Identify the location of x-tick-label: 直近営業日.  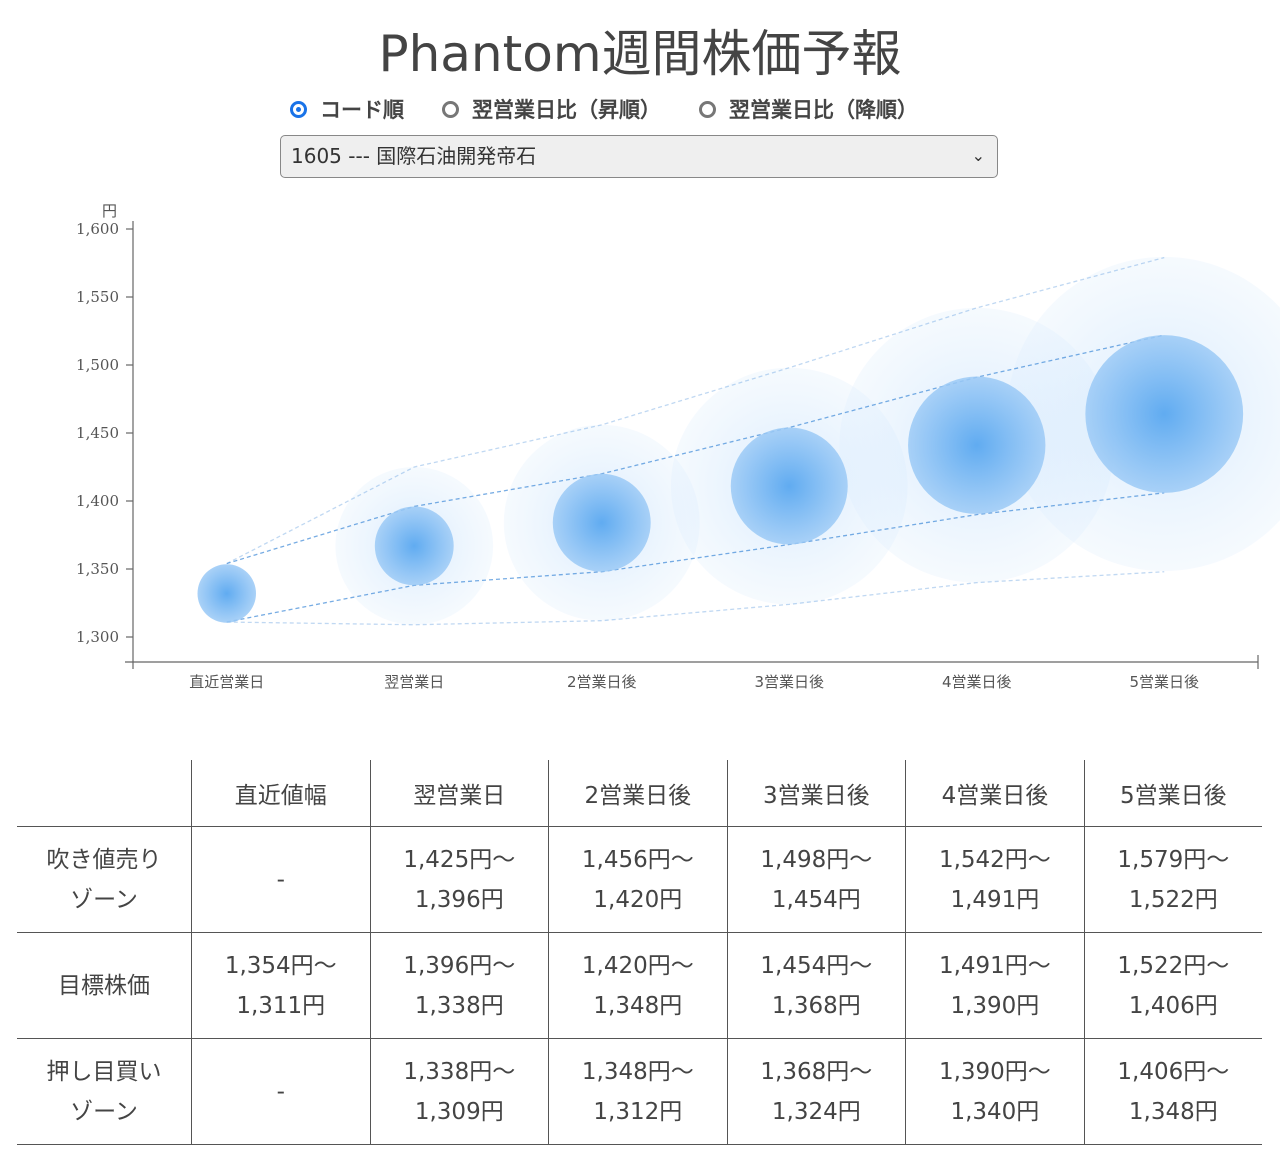
(226, 682).